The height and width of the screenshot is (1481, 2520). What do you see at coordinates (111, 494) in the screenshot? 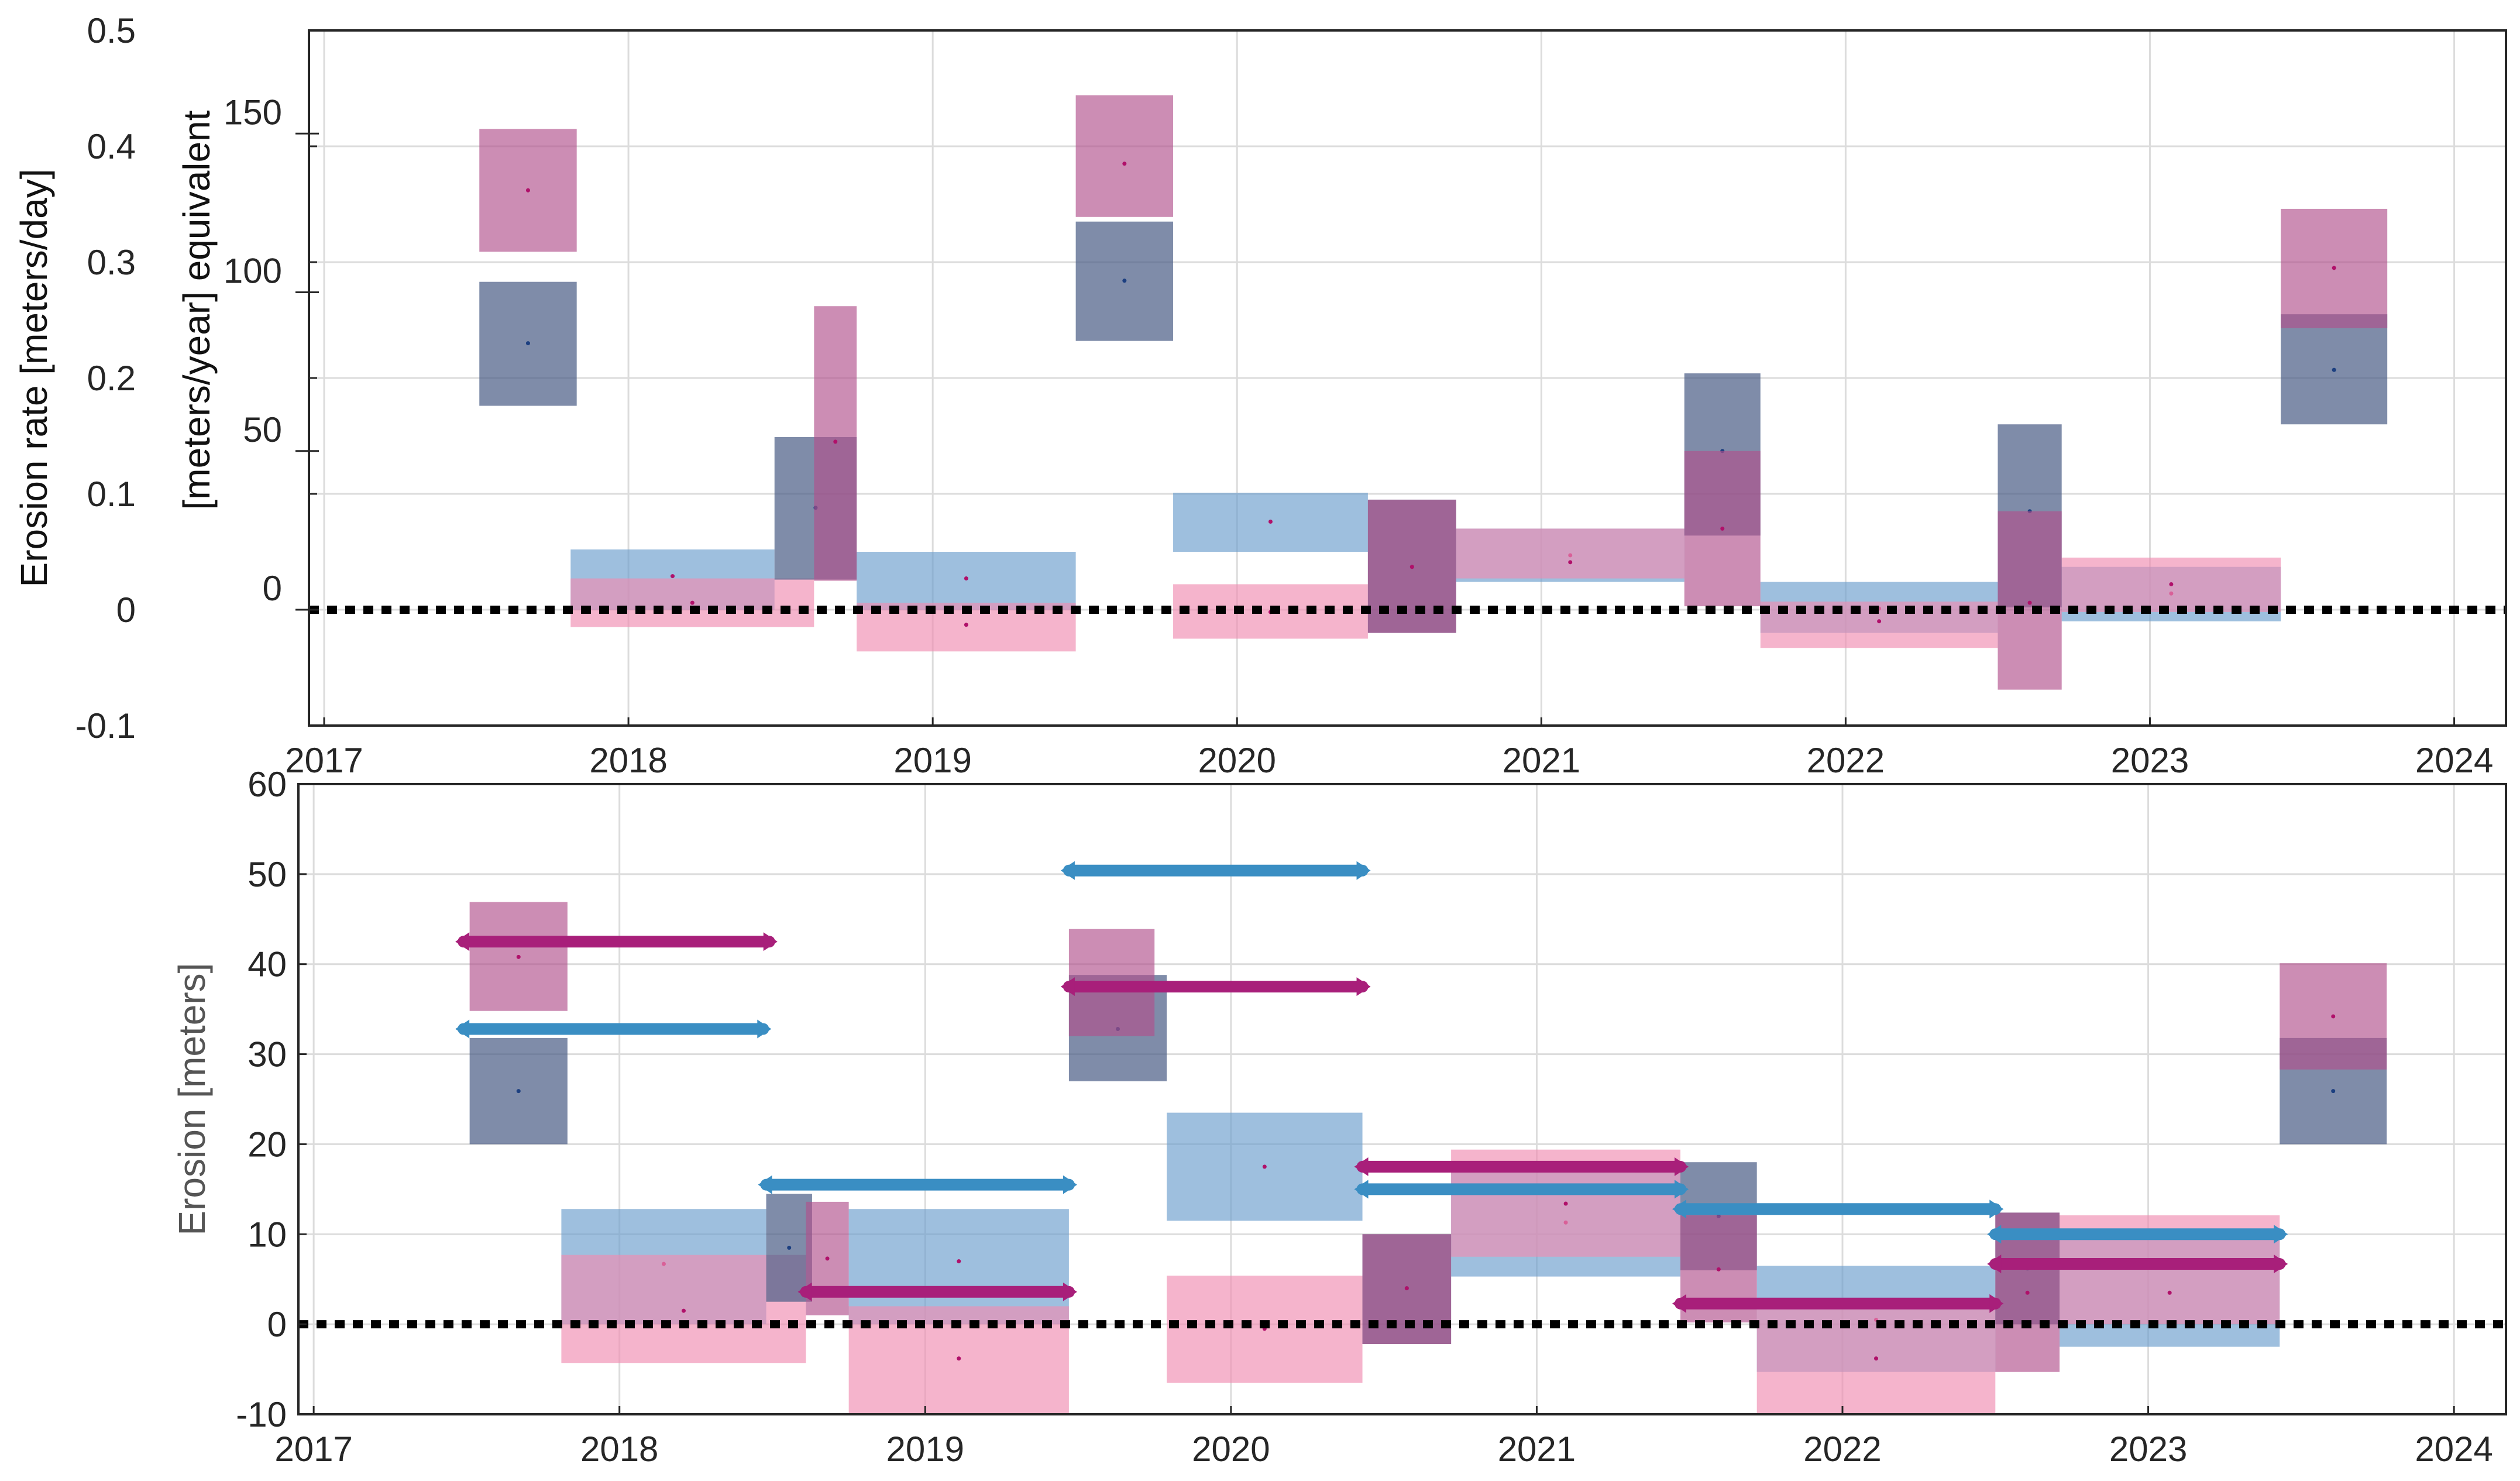
I see `y-tick-label-0.1: 0.1` at bounding box center [111, 494].